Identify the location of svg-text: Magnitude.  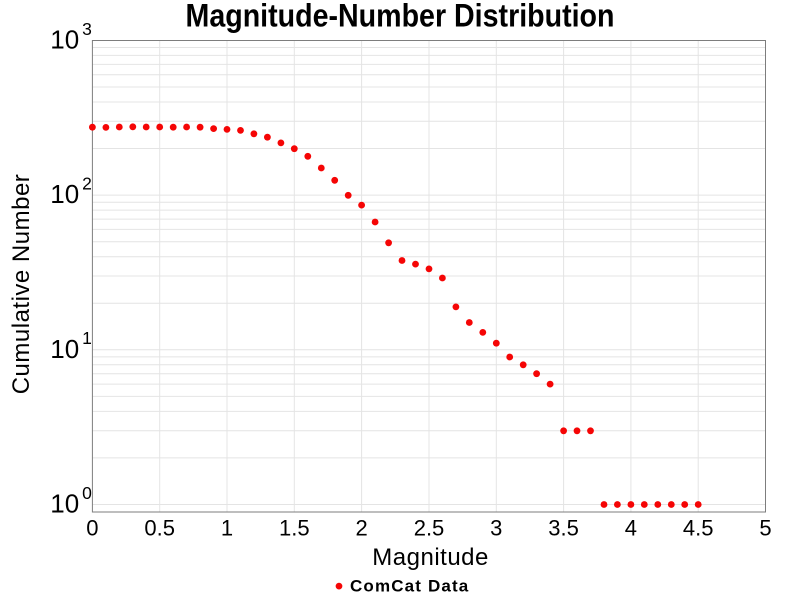
(430, 557).